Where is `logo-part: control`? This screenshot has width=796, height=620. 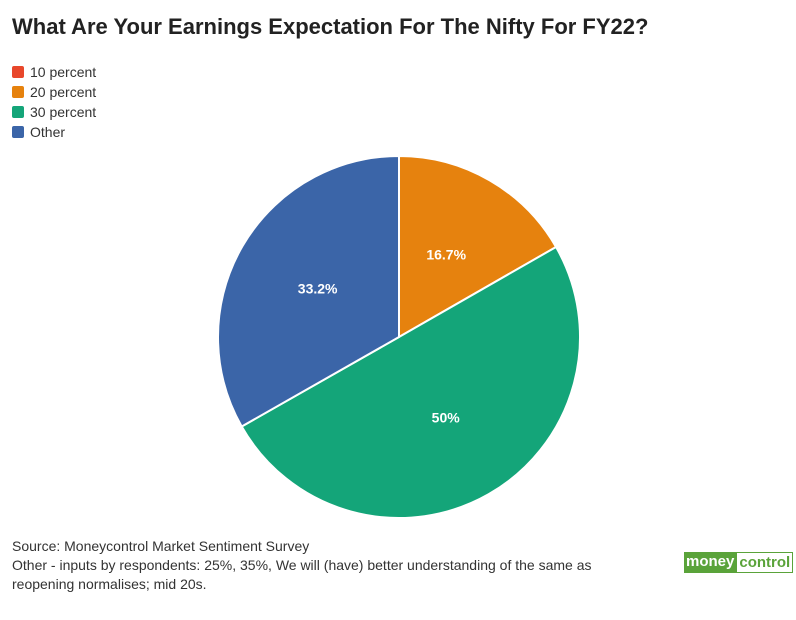
logo-part: control is located at coordinates (765, 562).